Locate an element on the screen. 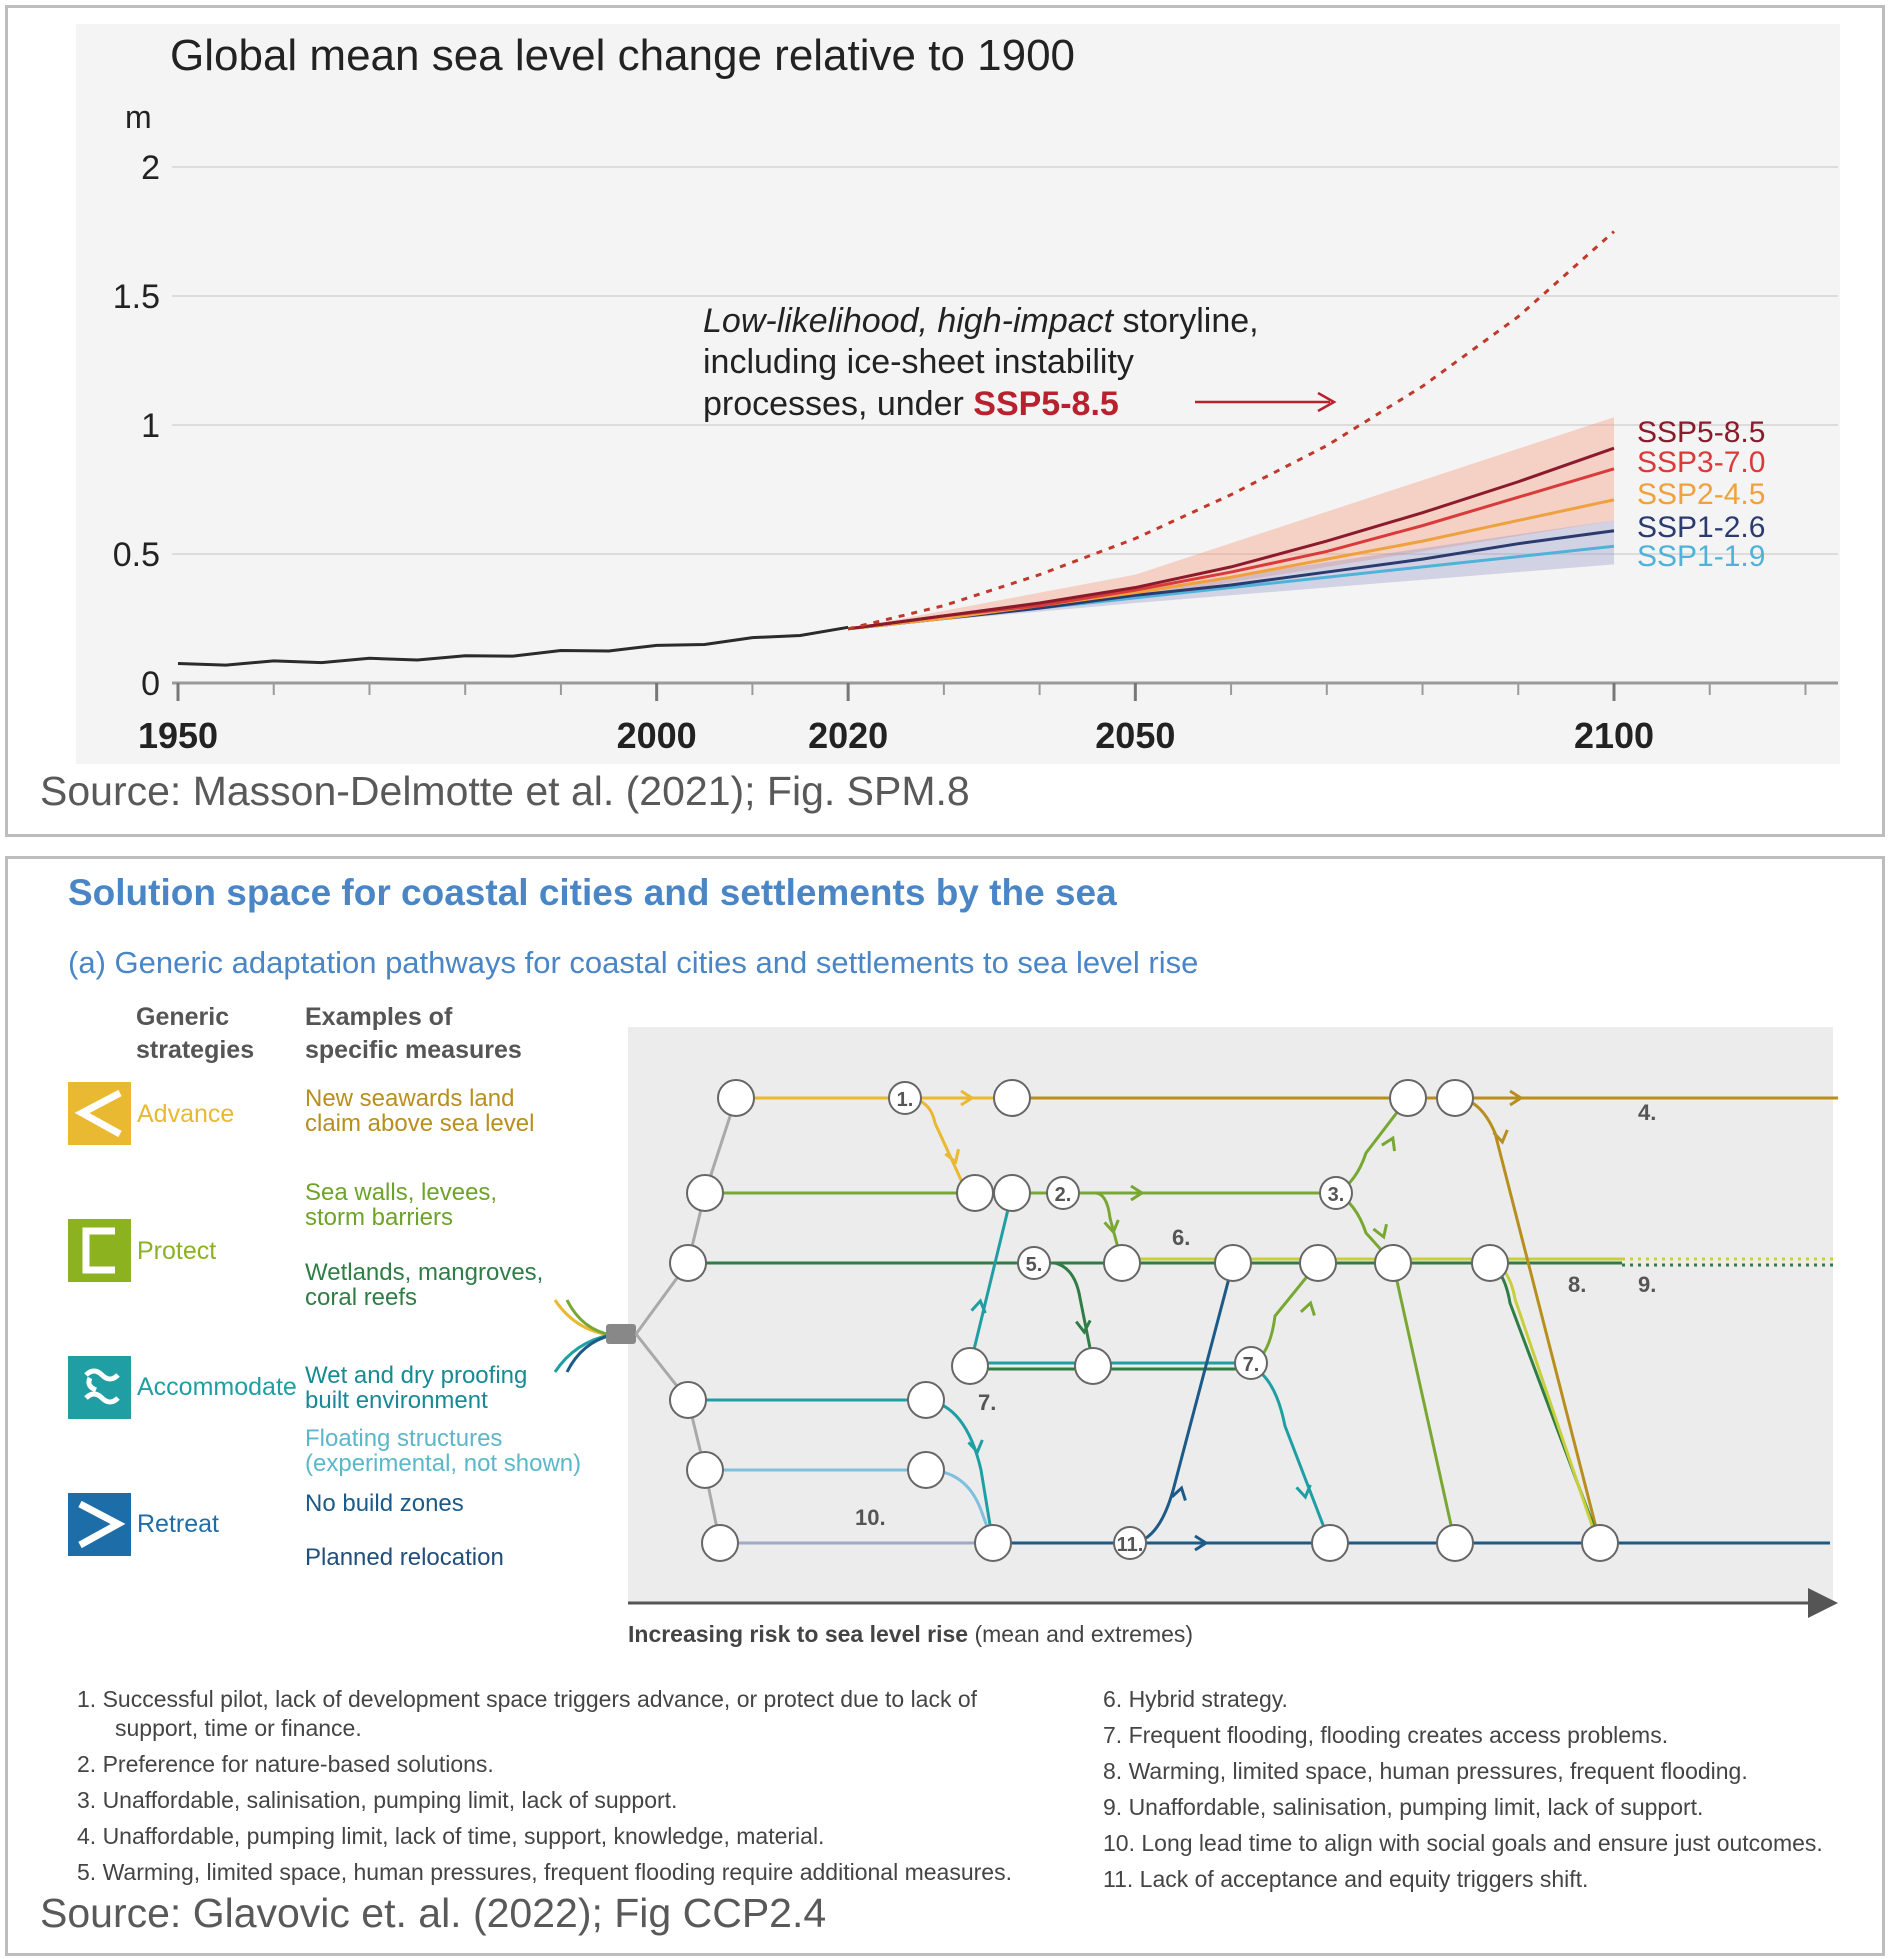  annotation-arrow-head is located at coordinates (1327, 402).